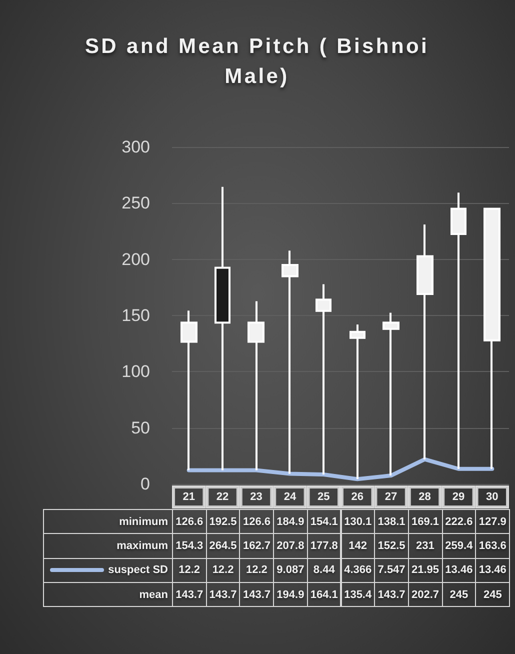  I want to click on data-label: 7.547, so click(391, 570).